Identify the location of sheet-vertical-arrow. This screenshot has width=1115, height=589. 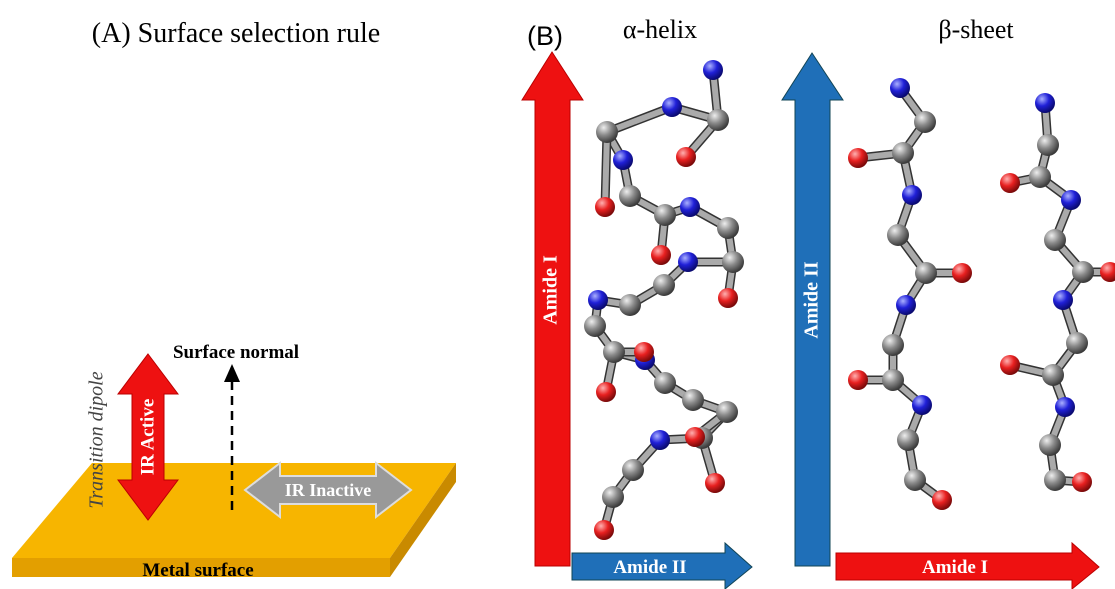
(812, 309).